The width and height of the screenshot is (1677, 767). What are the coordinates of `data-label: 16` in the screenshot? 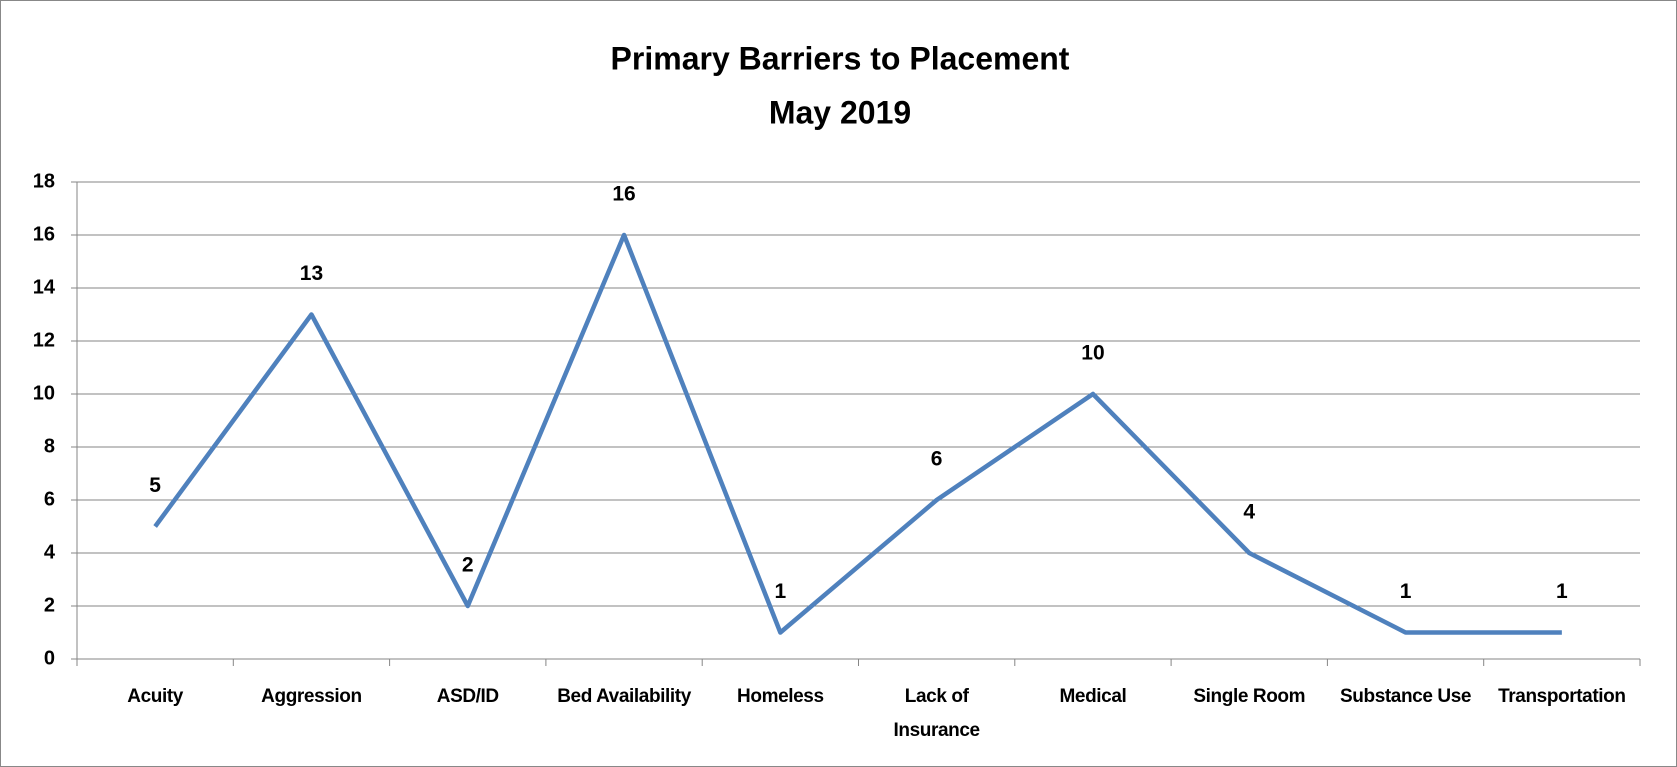 It's located at (623, 194).